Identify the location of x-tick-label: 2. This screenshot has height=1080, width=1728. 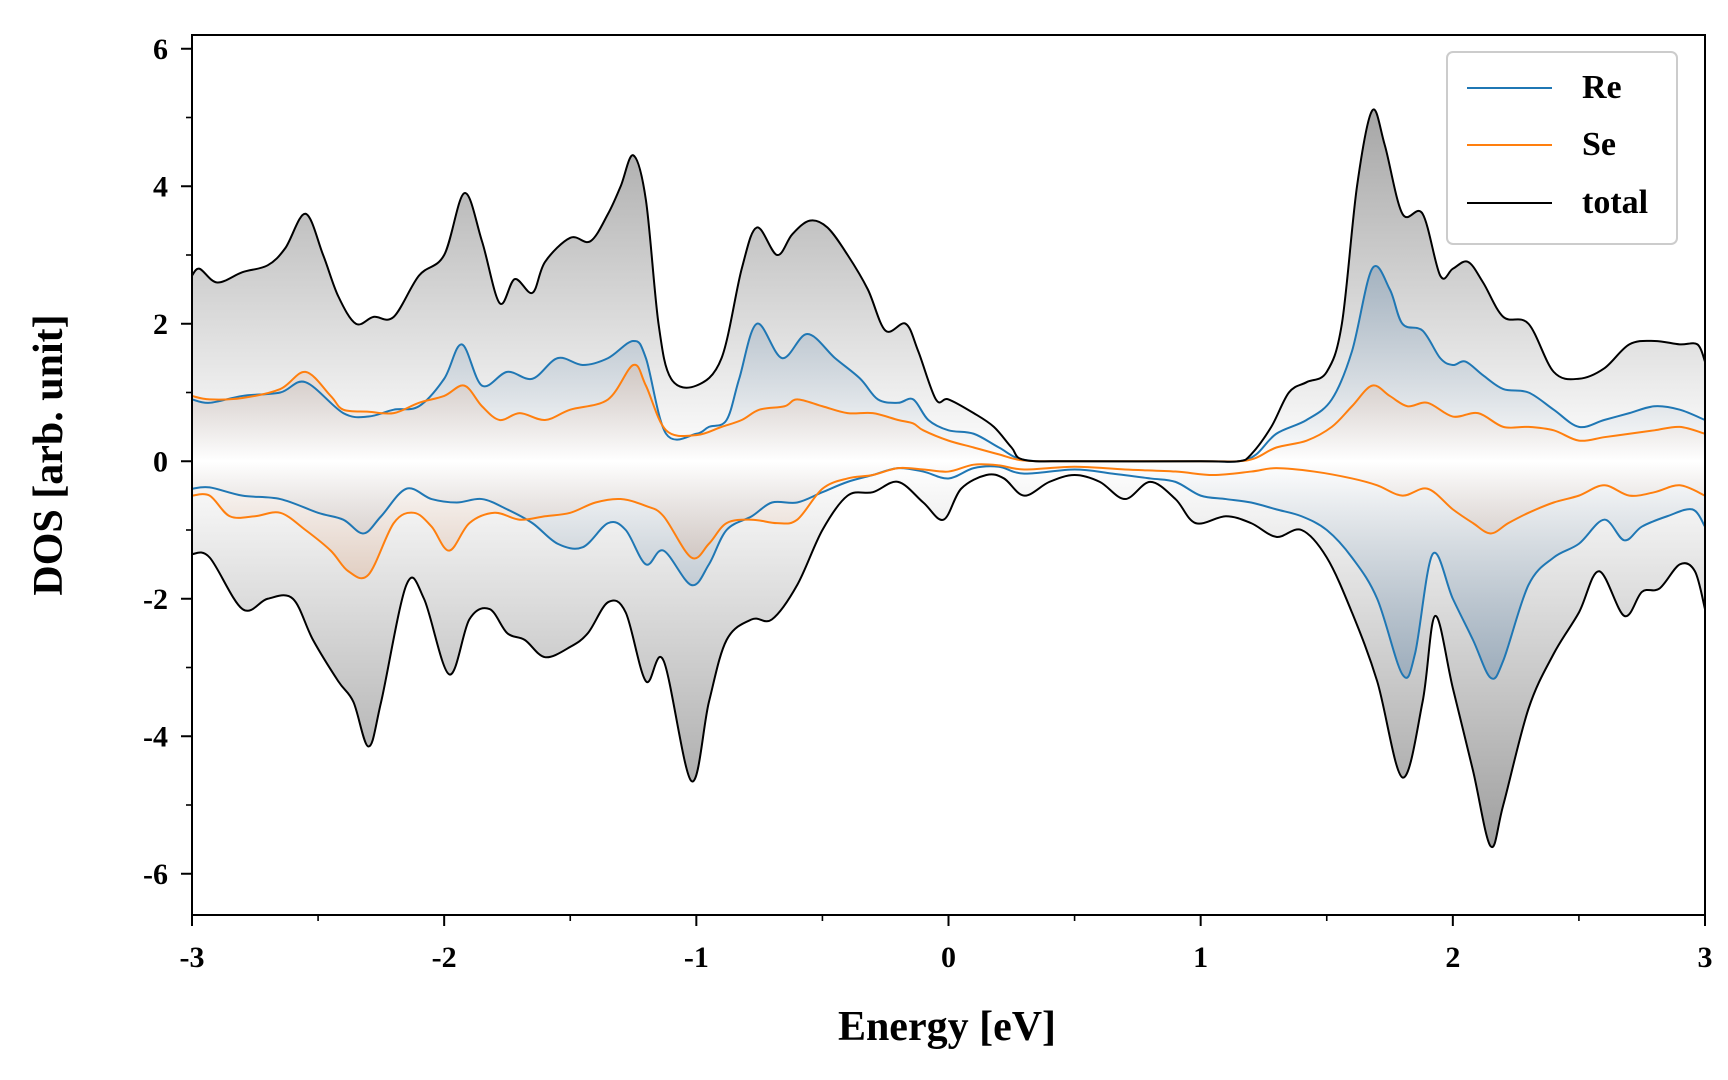
(1452, 957).